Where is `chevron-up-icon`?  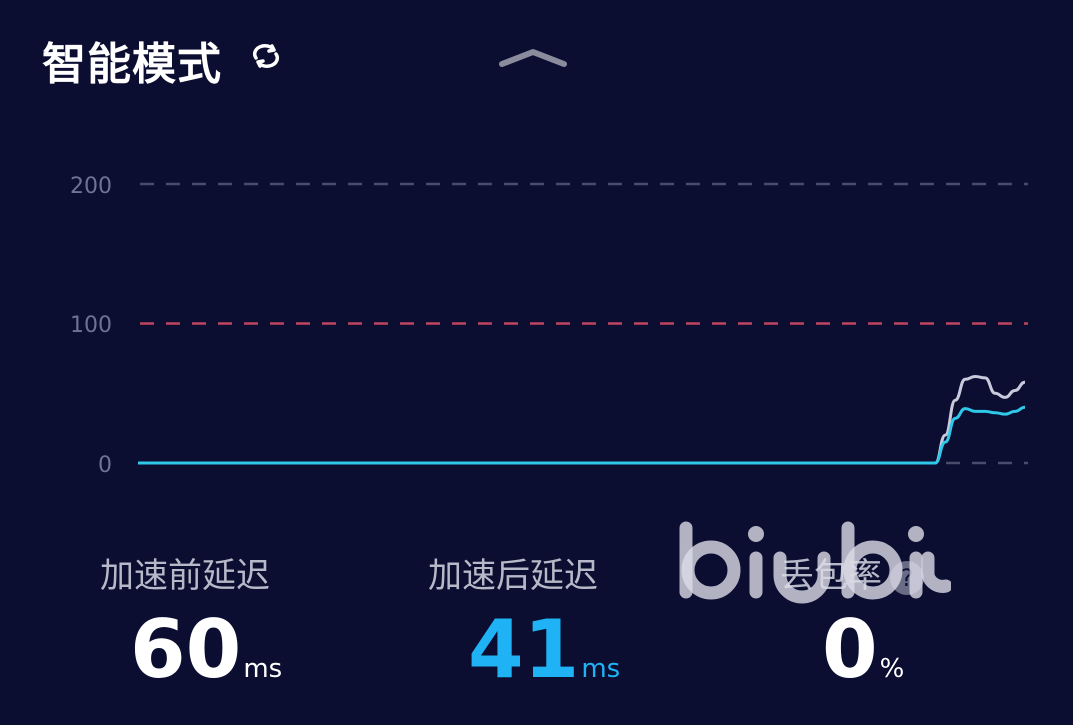 chevron-up-icon is located at coordinates (533, 59).